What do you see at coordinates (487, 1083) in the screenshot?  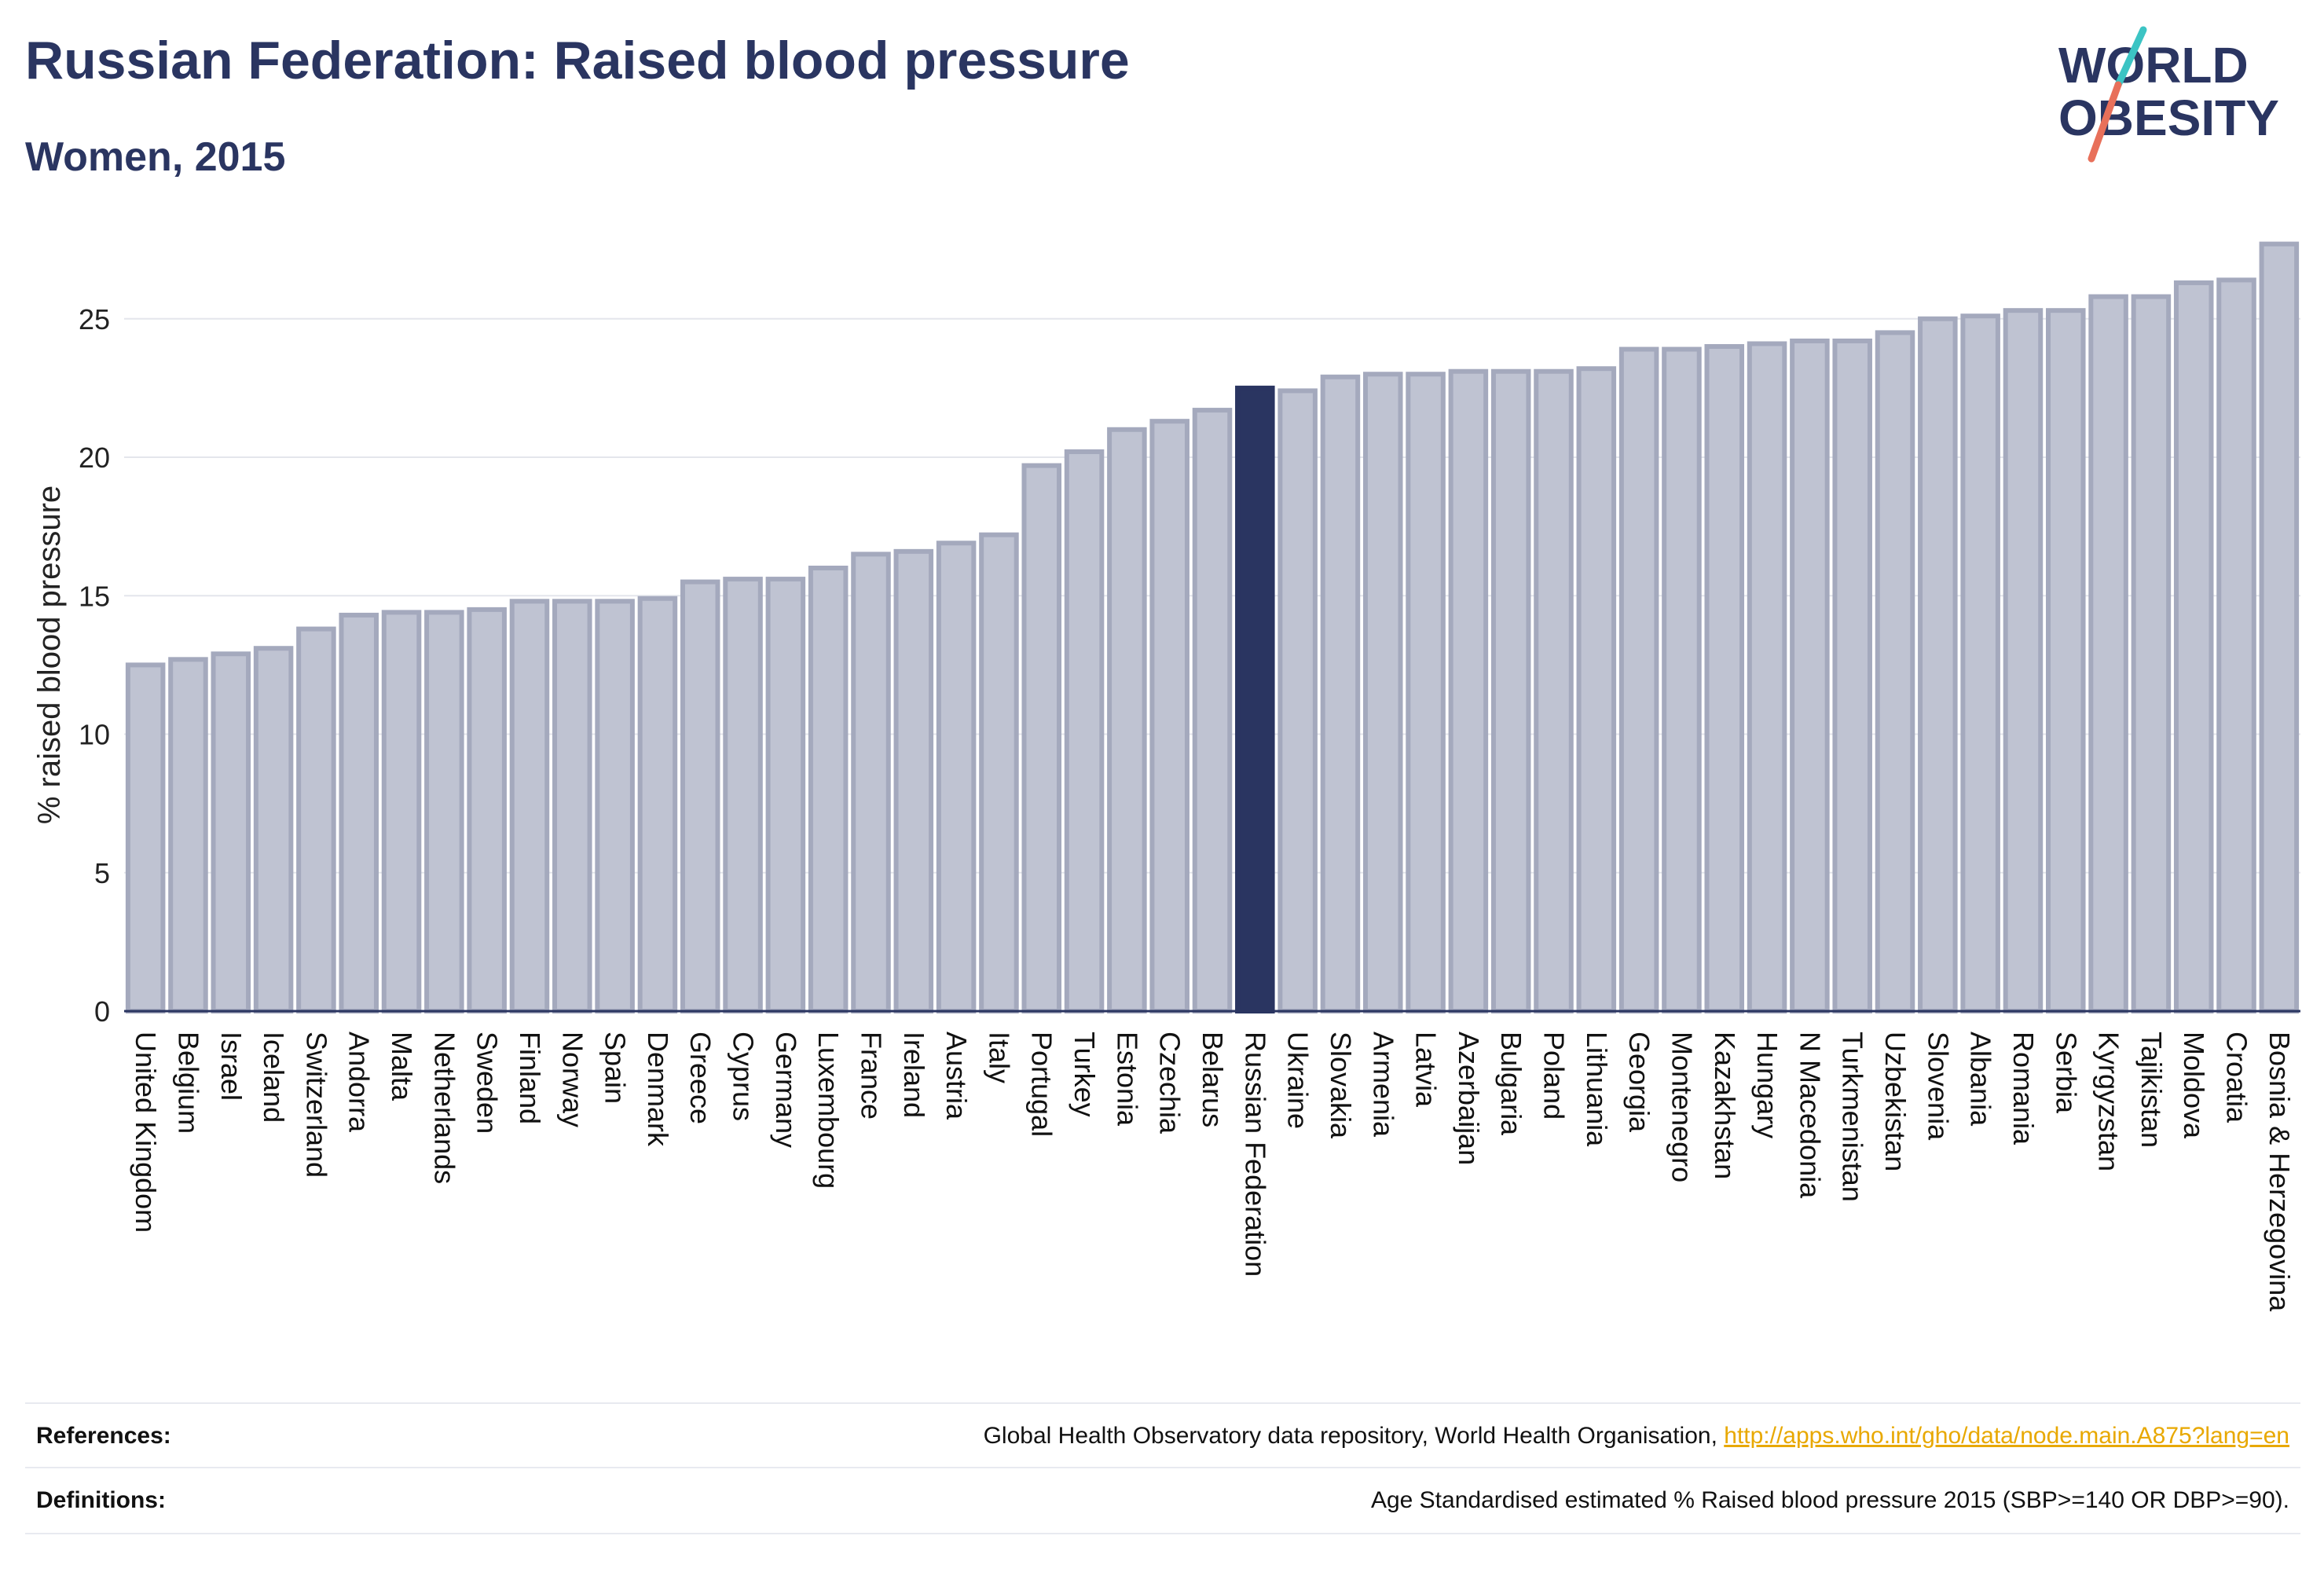 I see `x-tick-label: Sweden` at bounding box center [487, 1083].